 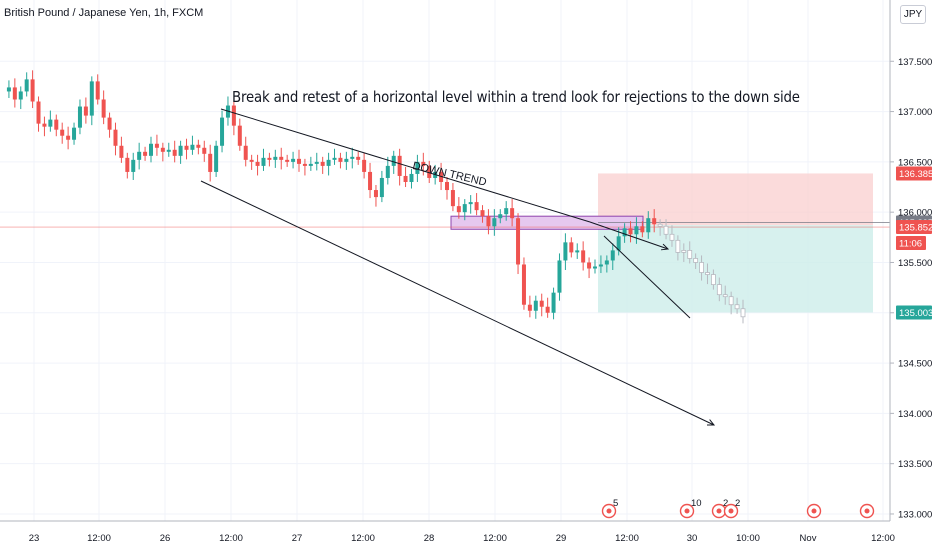 I want to click on x-tick-label: 12:00, so click(x=627, y=538).